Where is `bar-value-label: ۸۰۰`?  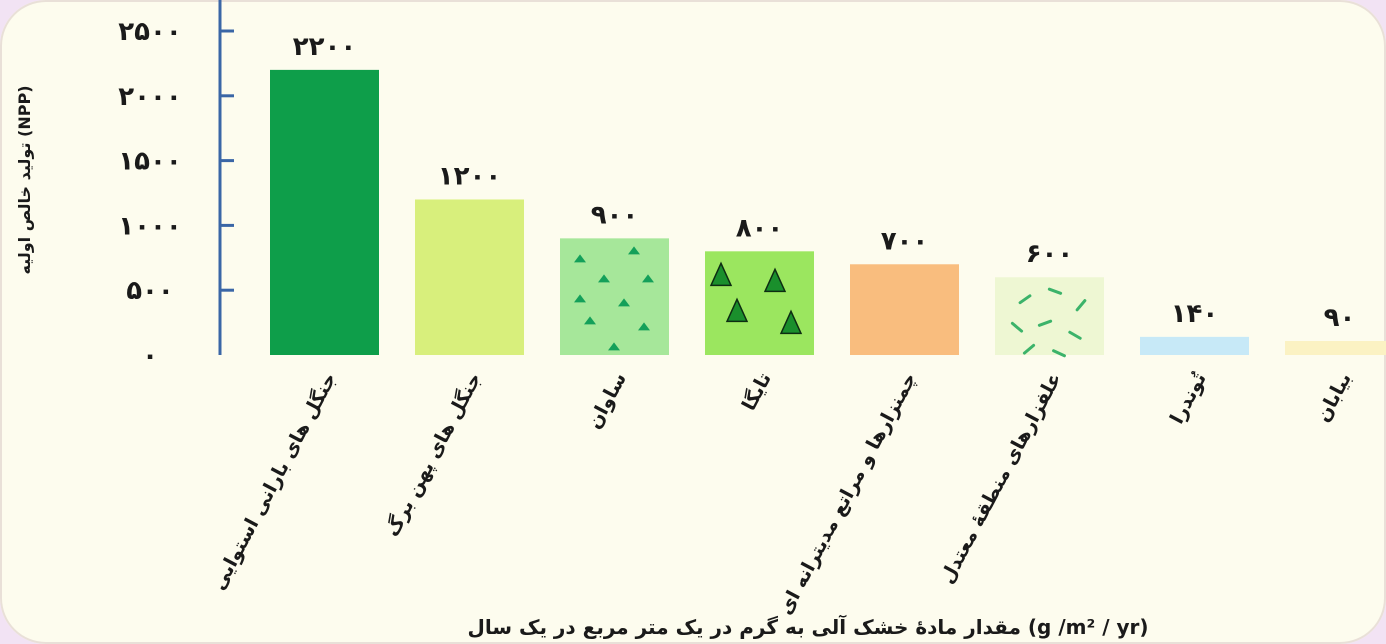 bar-value-label: ۸۰۰ is located at coordinates (760, 228).